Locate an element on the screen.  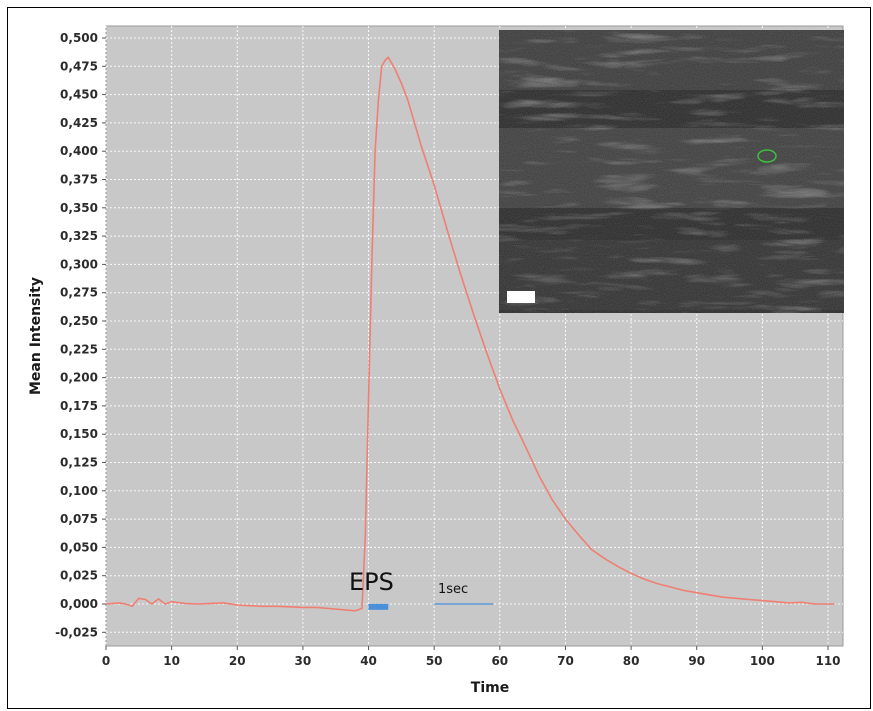
x-tick-label: 100 is located at coordinates (762, 661).